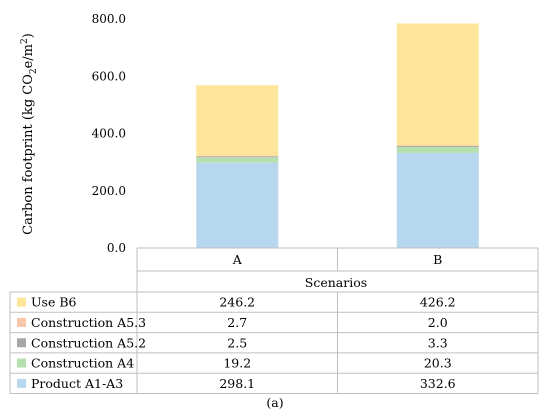  I want to click on legend-label: Use B6, so click(54, 302).